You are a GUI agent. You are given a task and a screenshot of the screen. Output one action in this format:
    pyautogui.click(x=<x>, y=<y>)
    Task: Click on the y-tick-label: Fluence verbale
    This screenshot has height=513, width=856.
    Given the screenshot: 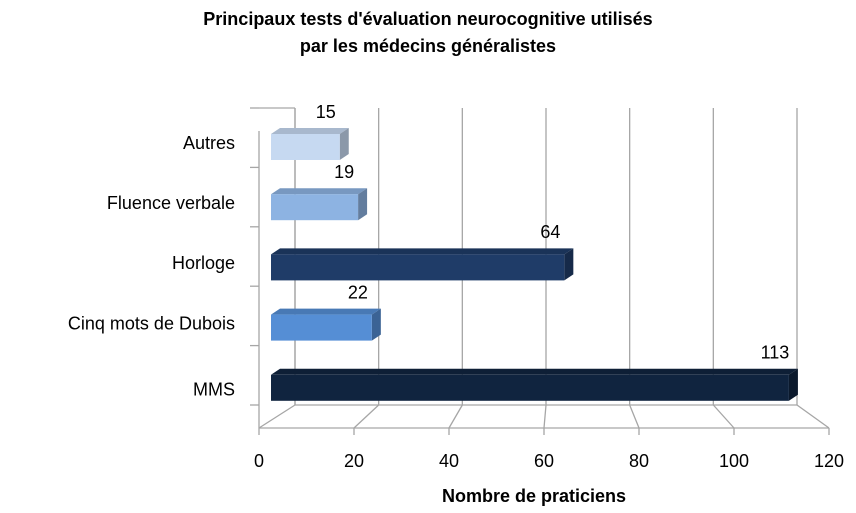 What is the action you would take?
    pyautogui.click(x=171, y=203)
    